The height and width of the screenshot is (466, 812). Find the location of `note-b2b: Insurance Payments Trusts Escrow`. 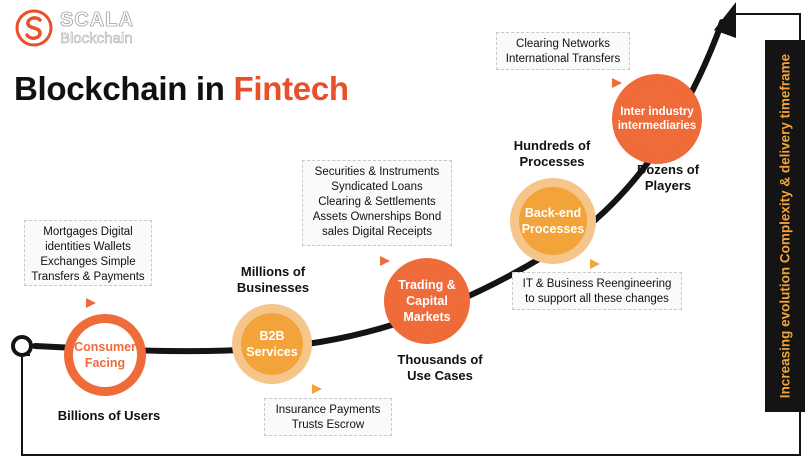

note-b2b: Insurance Payments Trusts Escrow is located at coordinates (328, 417).